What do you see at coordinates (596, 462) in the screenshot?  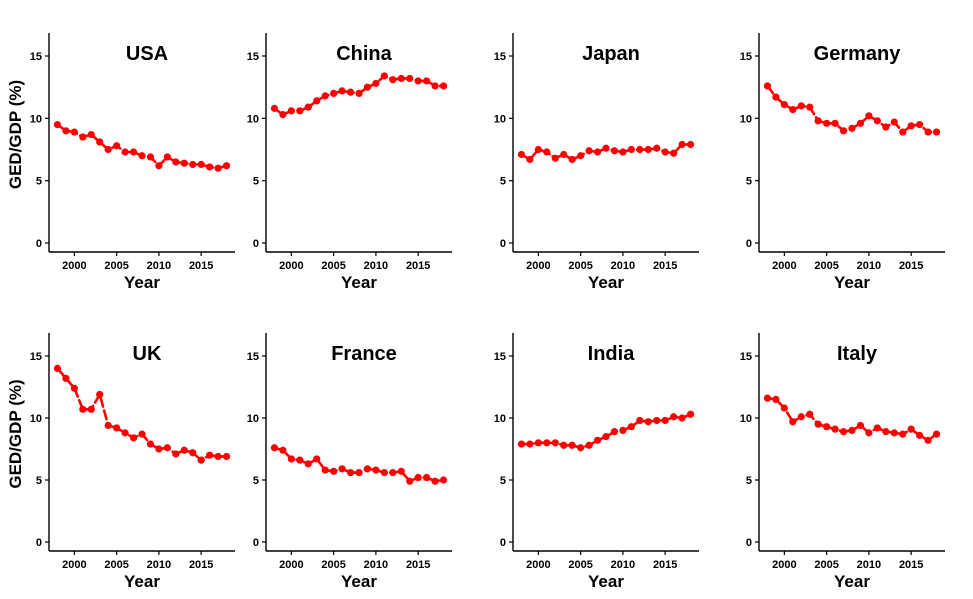 I see `panel-india: 0 5 10 15 2000 2005 2010 2015 Year India` at bounding box center [596, 462].